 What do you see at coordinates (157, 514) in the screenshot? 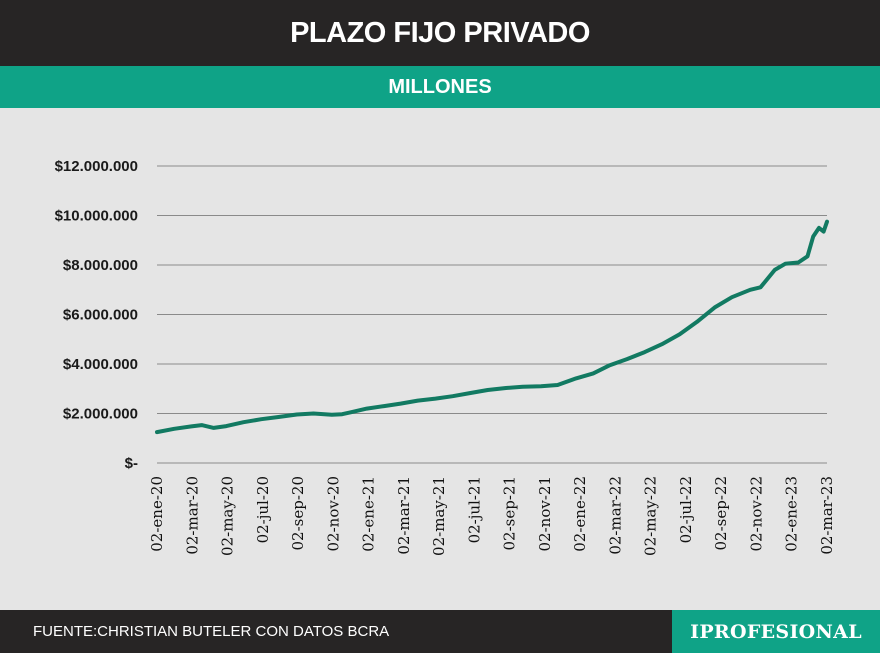
I see `x-tick-label: 02-ene-20` at bounding box center [157, 514].